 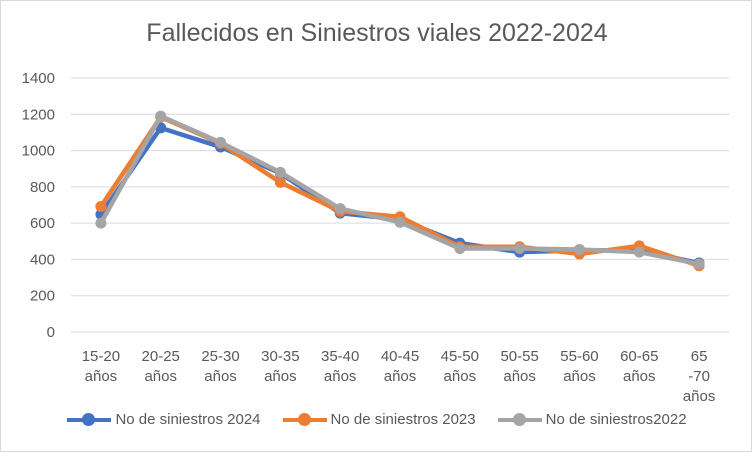 I want to click on x-tick-label: 45-50 años, so click(x=460, y=366).